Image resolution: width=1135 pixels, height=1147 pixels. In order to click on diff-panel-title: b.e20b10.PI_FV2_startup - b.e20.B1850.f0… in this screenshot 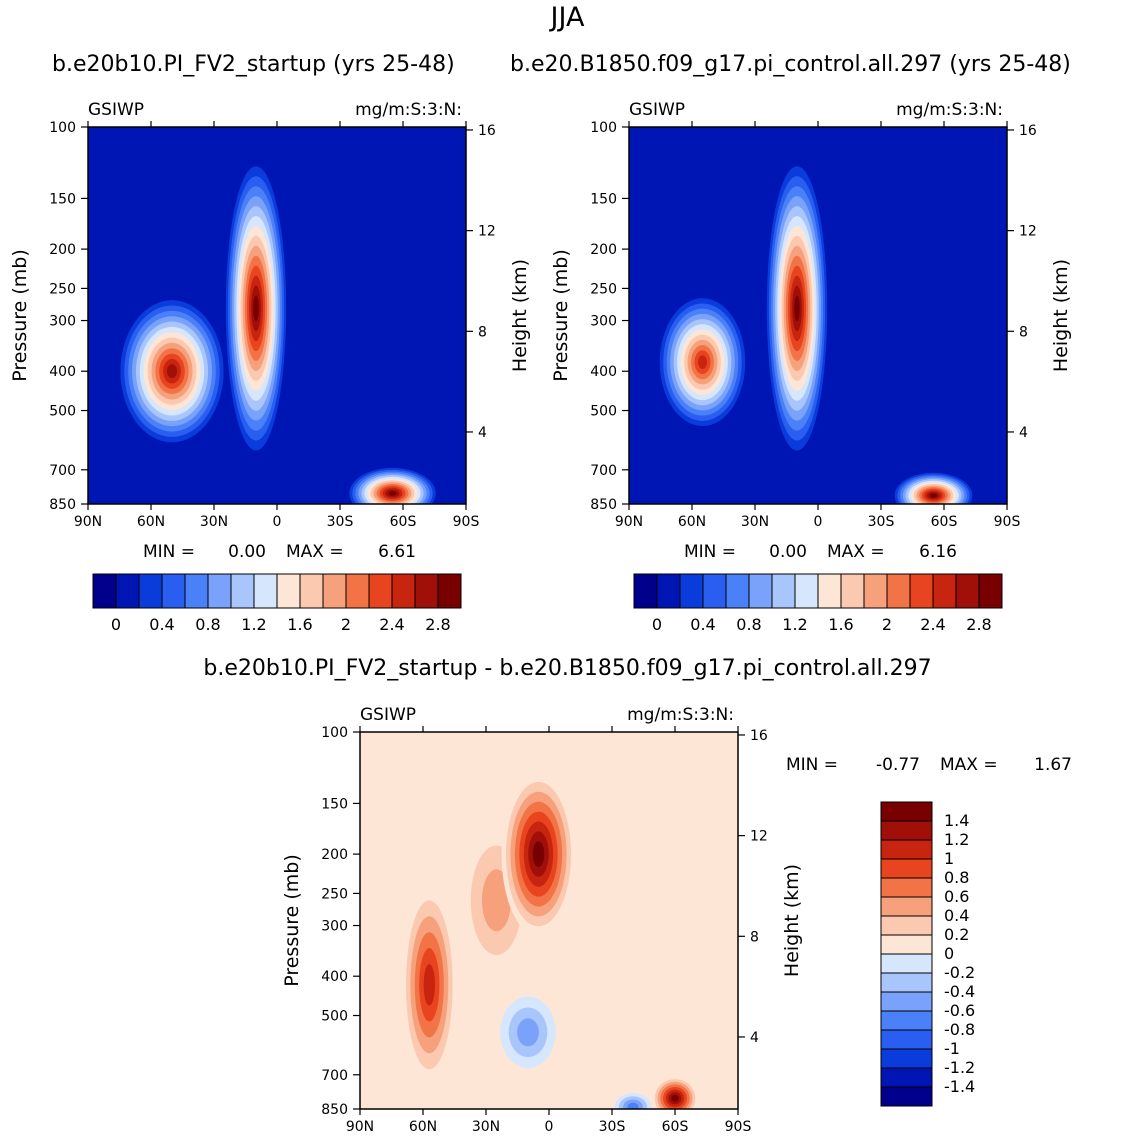, I will do `click(567, 668)`.